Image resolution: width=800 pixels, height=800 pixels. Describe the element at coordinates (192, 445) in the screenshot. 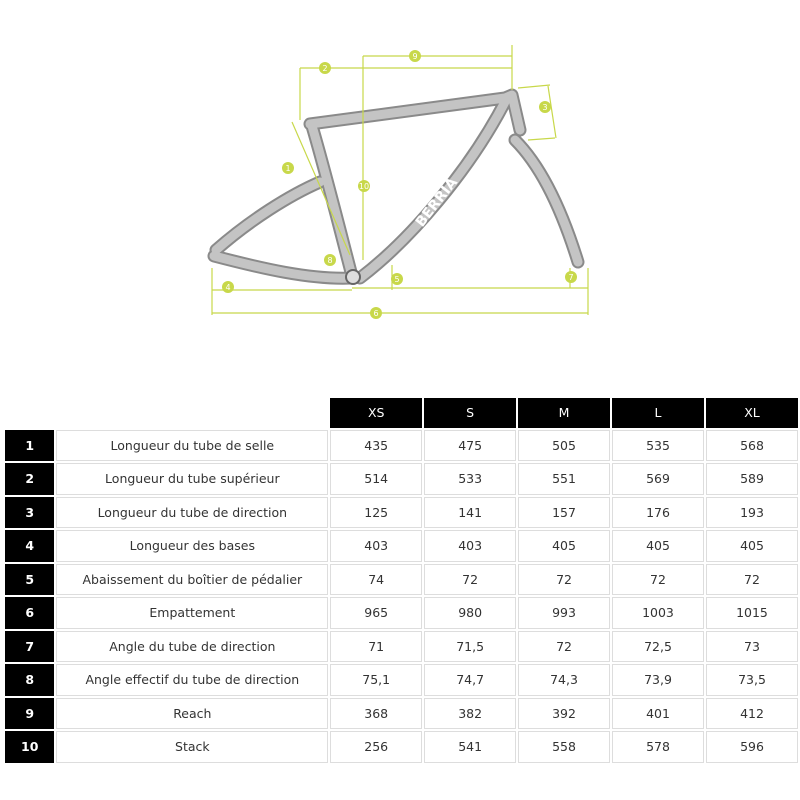

I see `row-label: Longueur du tube de selle` at that location.